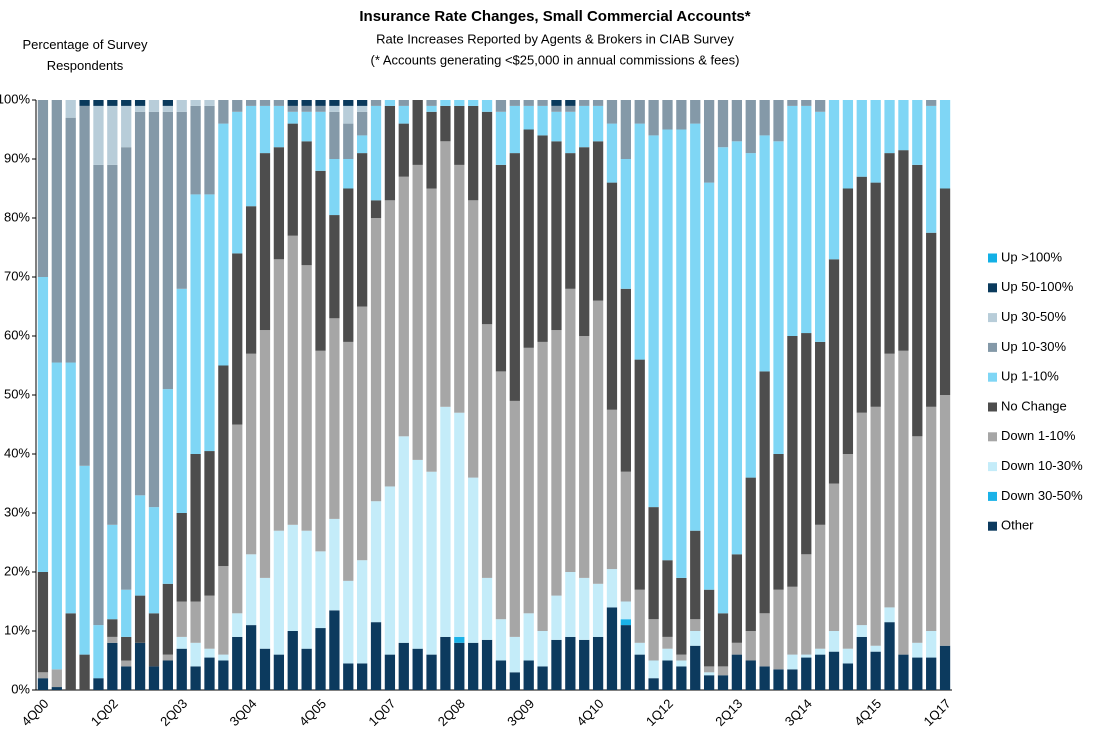 Image resolution: width=1102 pixels, height=748 pixels. I want to click on y-tick-label: 50%, so click(17, 393).